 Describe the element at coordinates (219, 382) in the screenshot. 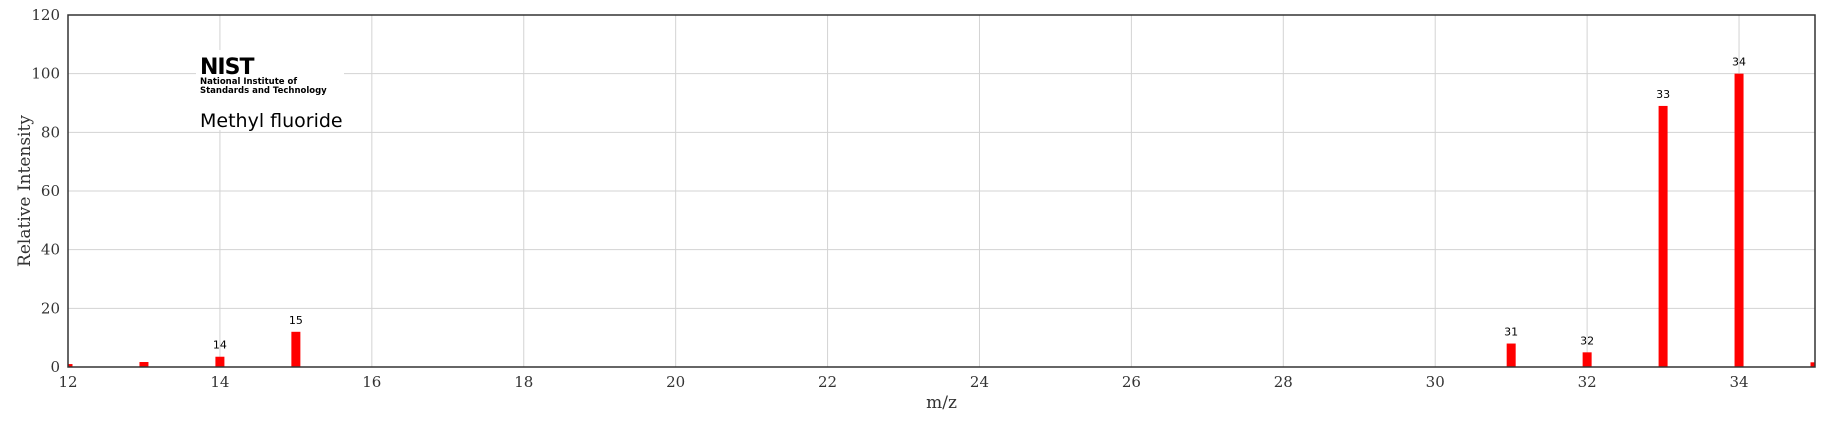

I see `x-tick-label: 14` at that location.